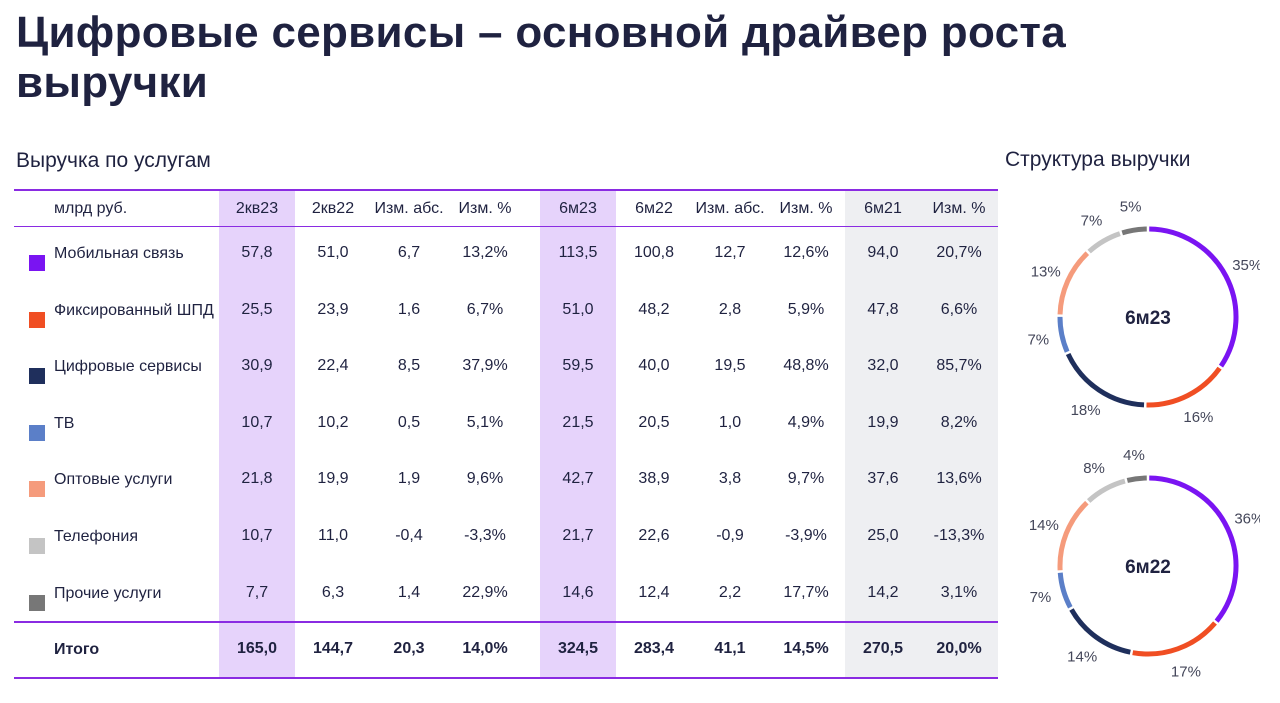 The height and width of the screenshot is (703, 1280). What do you see at coordinates (485, 365) in the screenshot?
I see `table-cell: 37,9%` at bounding box center [485, 365].